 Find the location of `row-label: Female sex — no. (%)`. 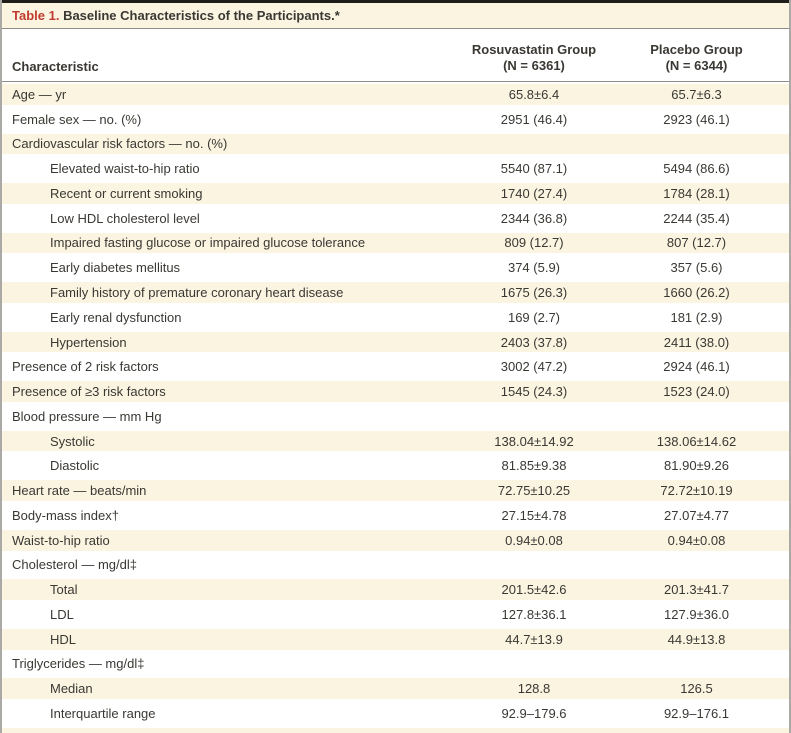

row-label: Female sex — no. (%) is located at coordinates (77, 119).